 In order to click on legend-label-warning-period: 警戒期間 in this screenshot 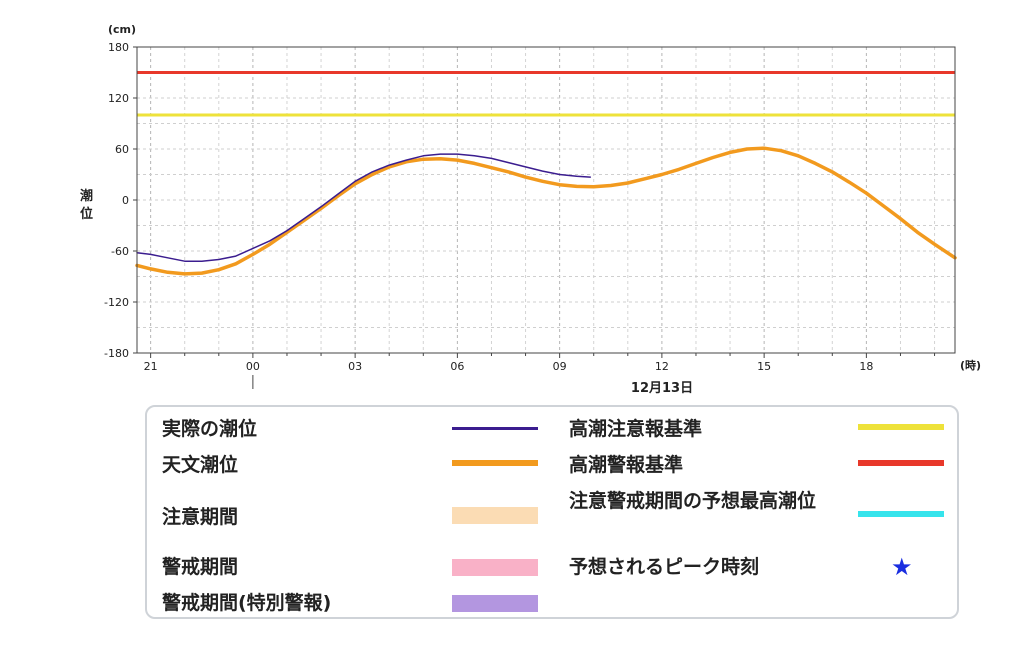, I will do `click(200, 567)`.